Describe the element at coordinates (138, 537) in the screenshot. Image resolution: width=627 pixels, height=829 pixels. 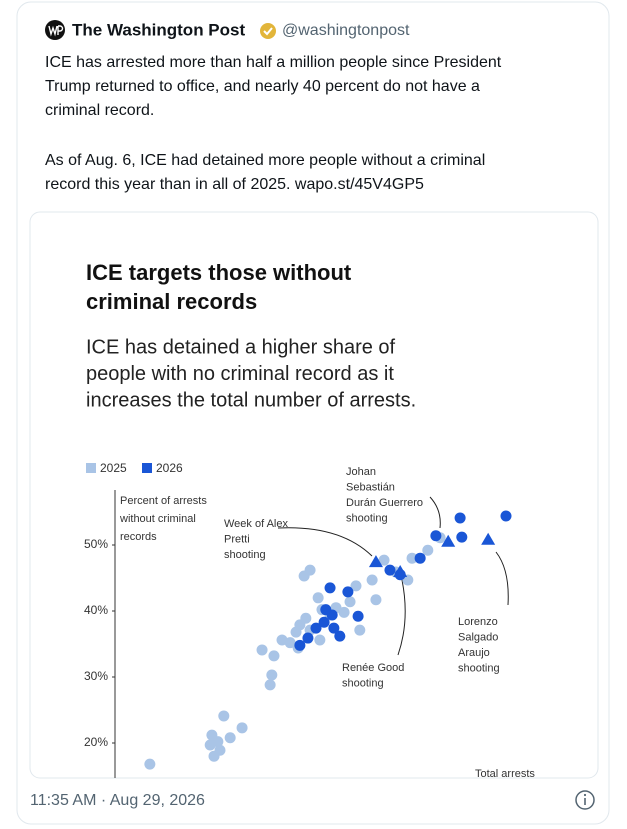
I see `y-axis-label: records` at that location.